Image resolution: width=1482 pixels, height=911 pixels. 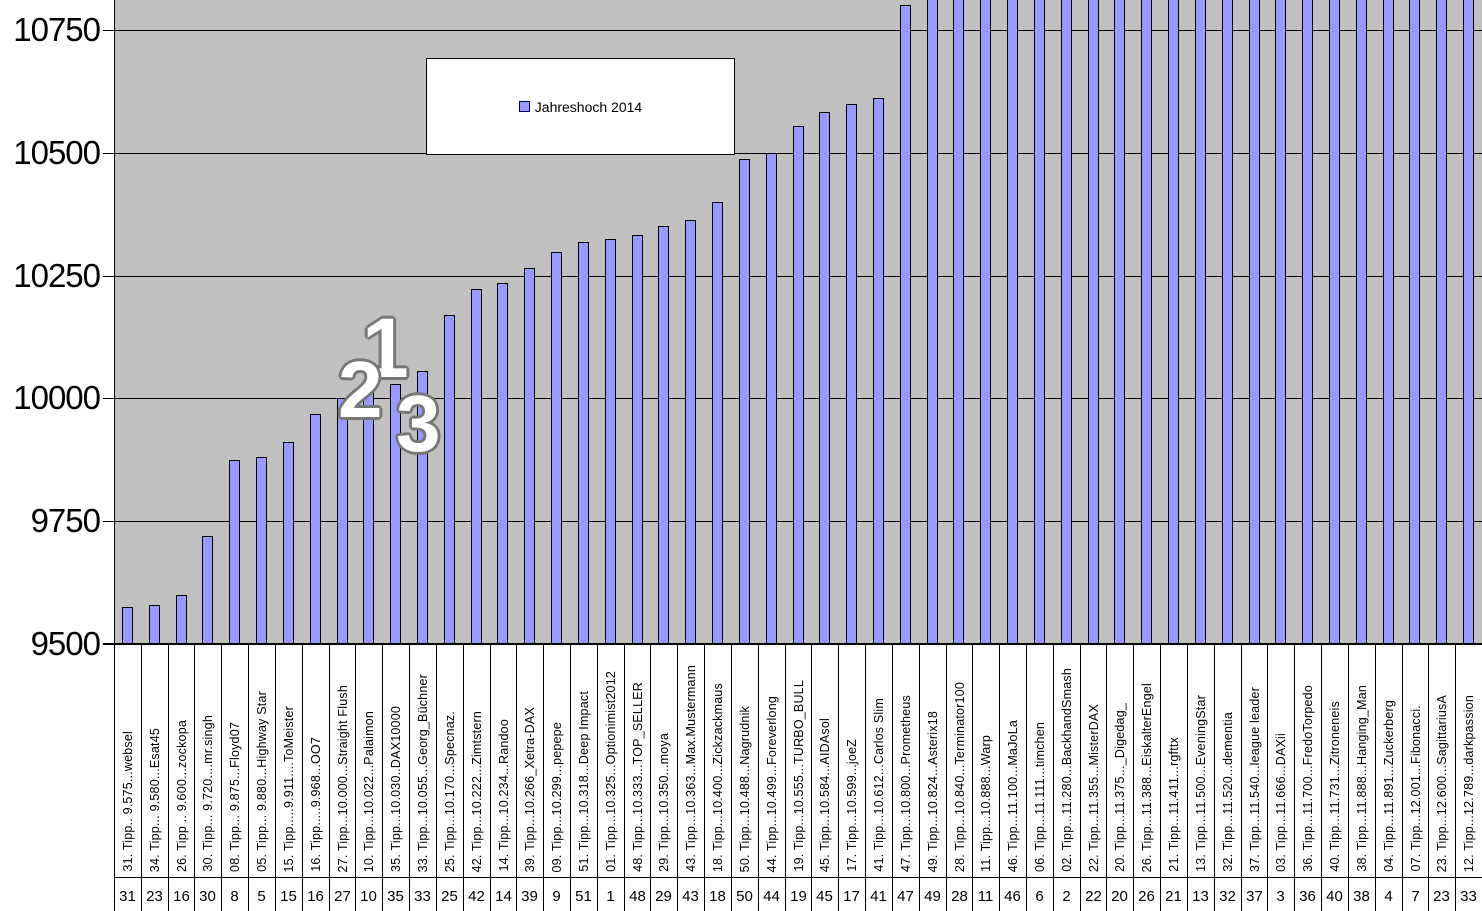 What do you see at coordinates (65, 643) in the screenshot?
I see `y-tick-label: 9500` at bounding box center [65, 643].